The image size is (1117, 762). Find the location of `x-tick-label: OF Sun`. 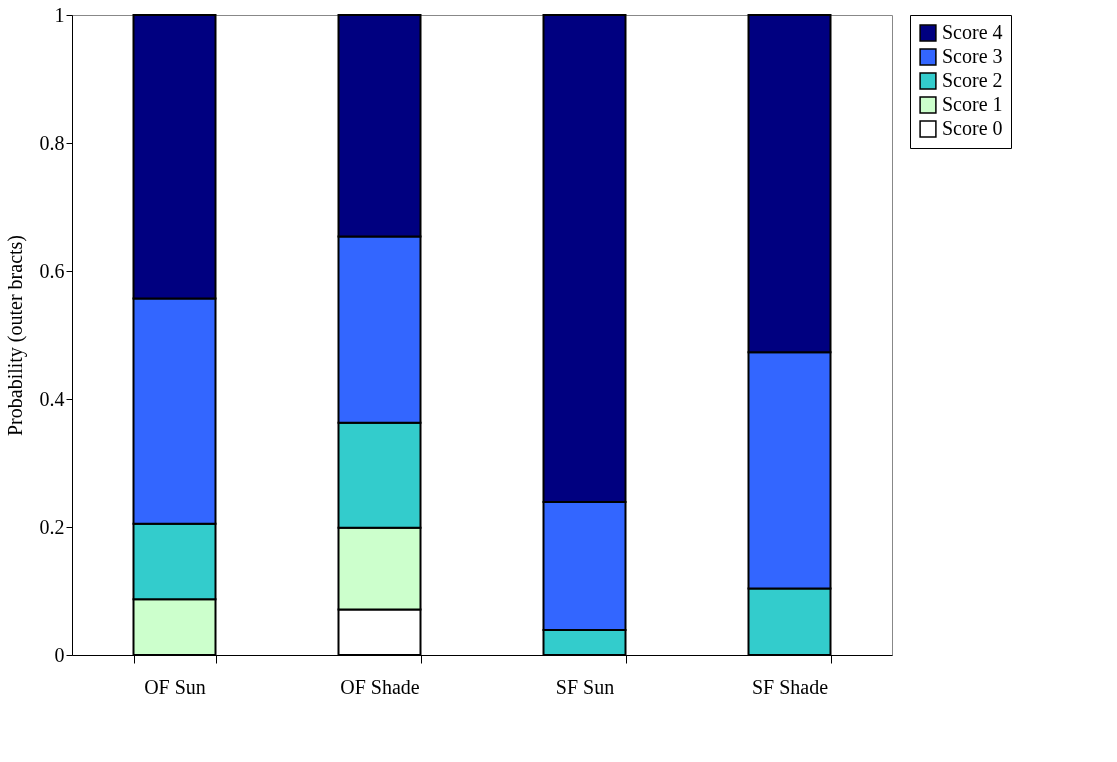

x-tick-label: OF Sun is located at coordinates (175, 686).